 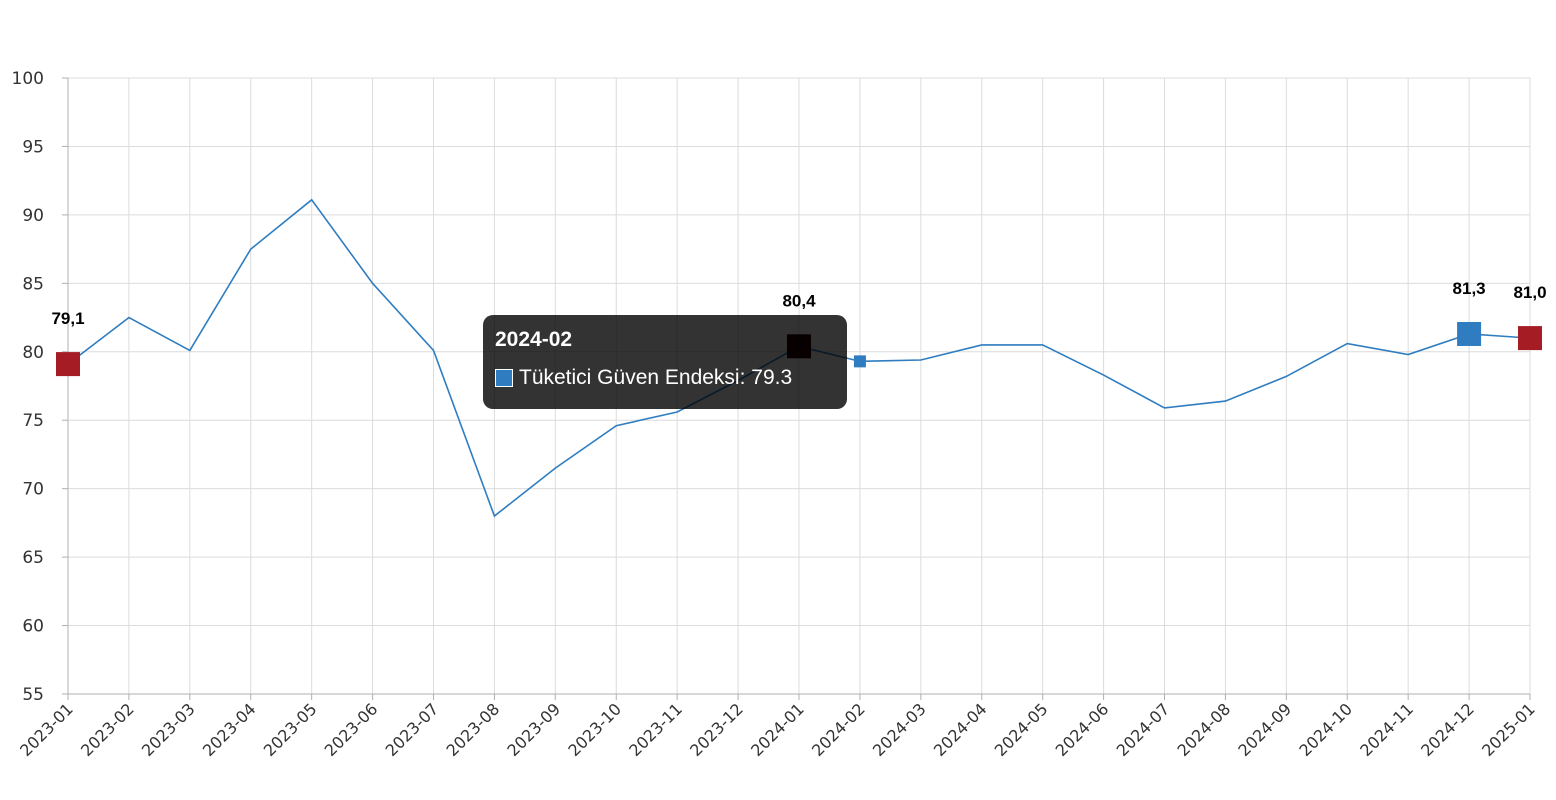 What do you see at coordinates (799, 300) in the screenshot?
I see `data-label: 80,4` at bounding box center [799, 300].